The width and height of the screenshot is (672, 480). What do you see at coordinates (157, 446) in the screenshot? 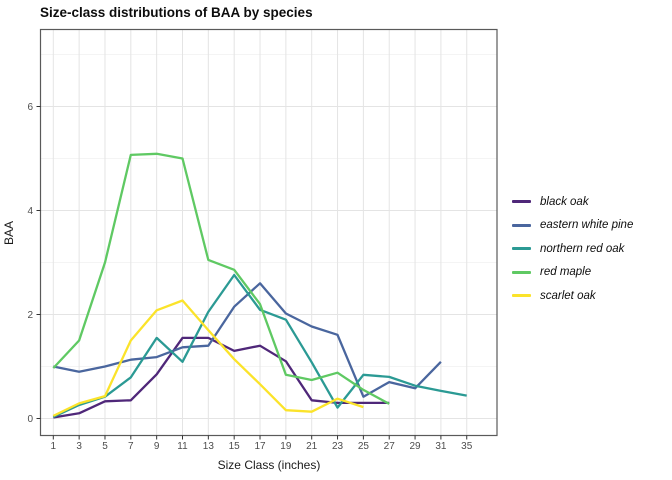
I see `x-tick-label: 9` at bounding box center [157, 446].